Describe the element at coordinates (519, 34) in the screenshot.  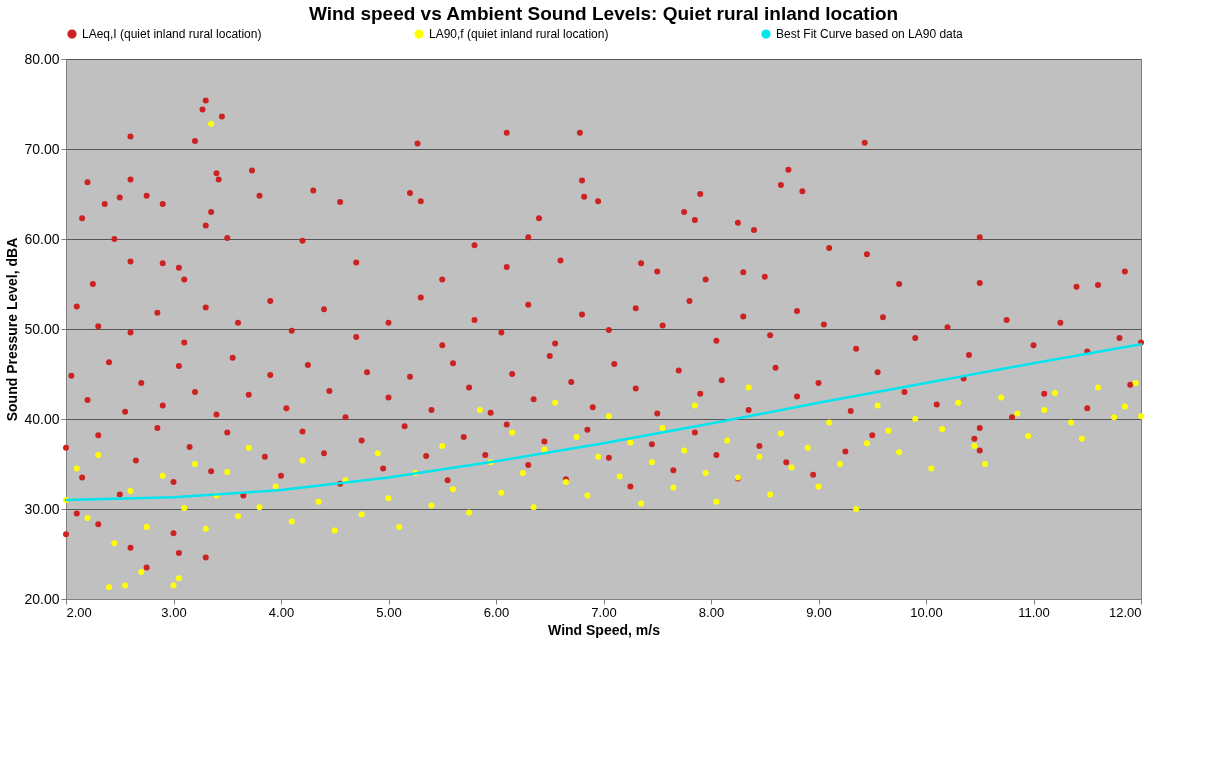
I see `legend-label: LA90,f (quiet inland rural location)` at that location.